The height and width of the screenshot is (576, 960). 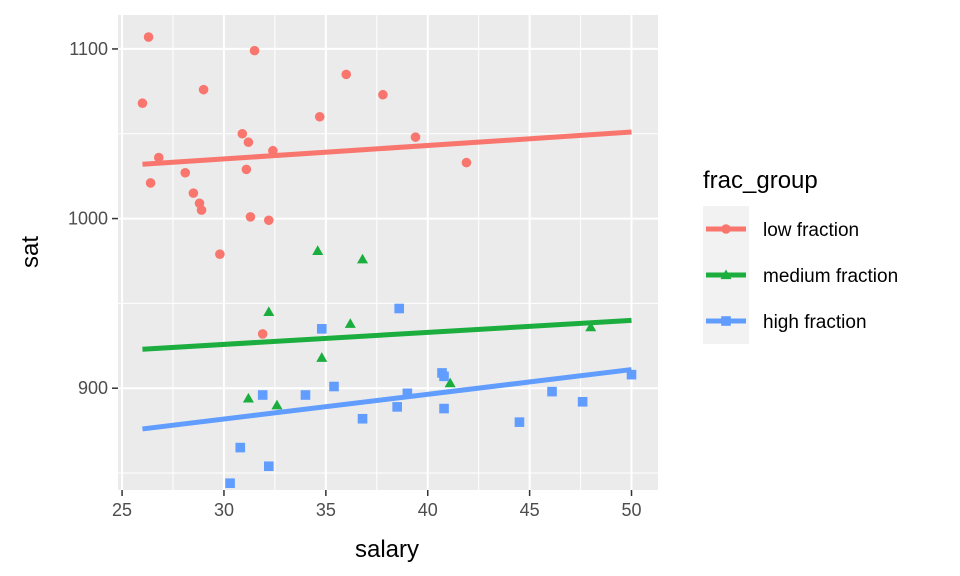 What do you see at coordinates (30, 252) in the screenshot?
I see `y-axis-title: sat` at bounding box center [30, 252].